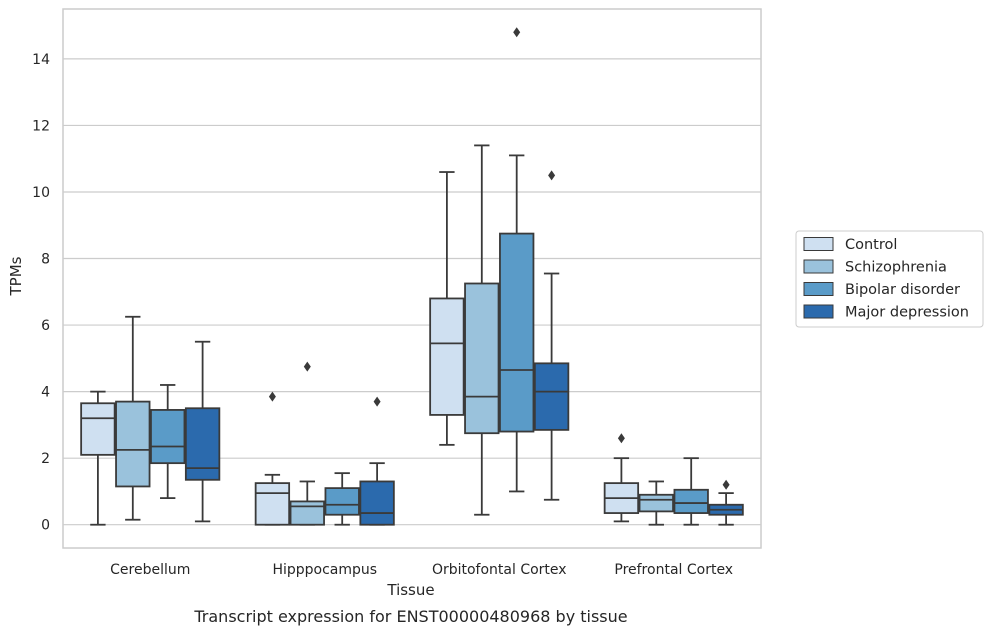 This screenshot has height=634, width=992. Describe the element at coordinates (907, 313) in the screenshot. I see `legend-label: Major depression` at that location.